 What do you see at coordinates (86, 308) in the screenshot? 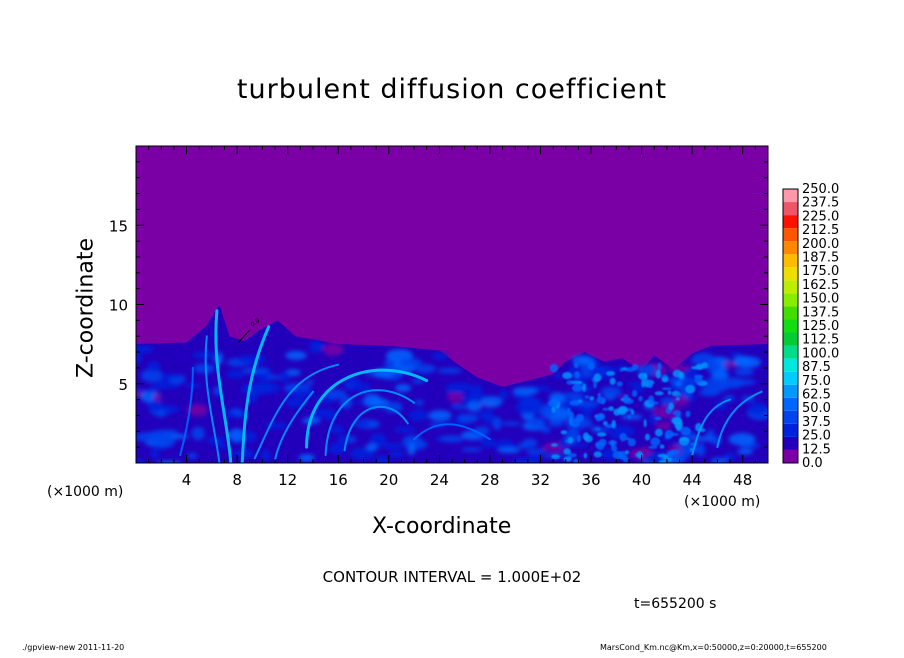
I see `y-axis-label: Z-coordinate` at bounding box center [86, 308].